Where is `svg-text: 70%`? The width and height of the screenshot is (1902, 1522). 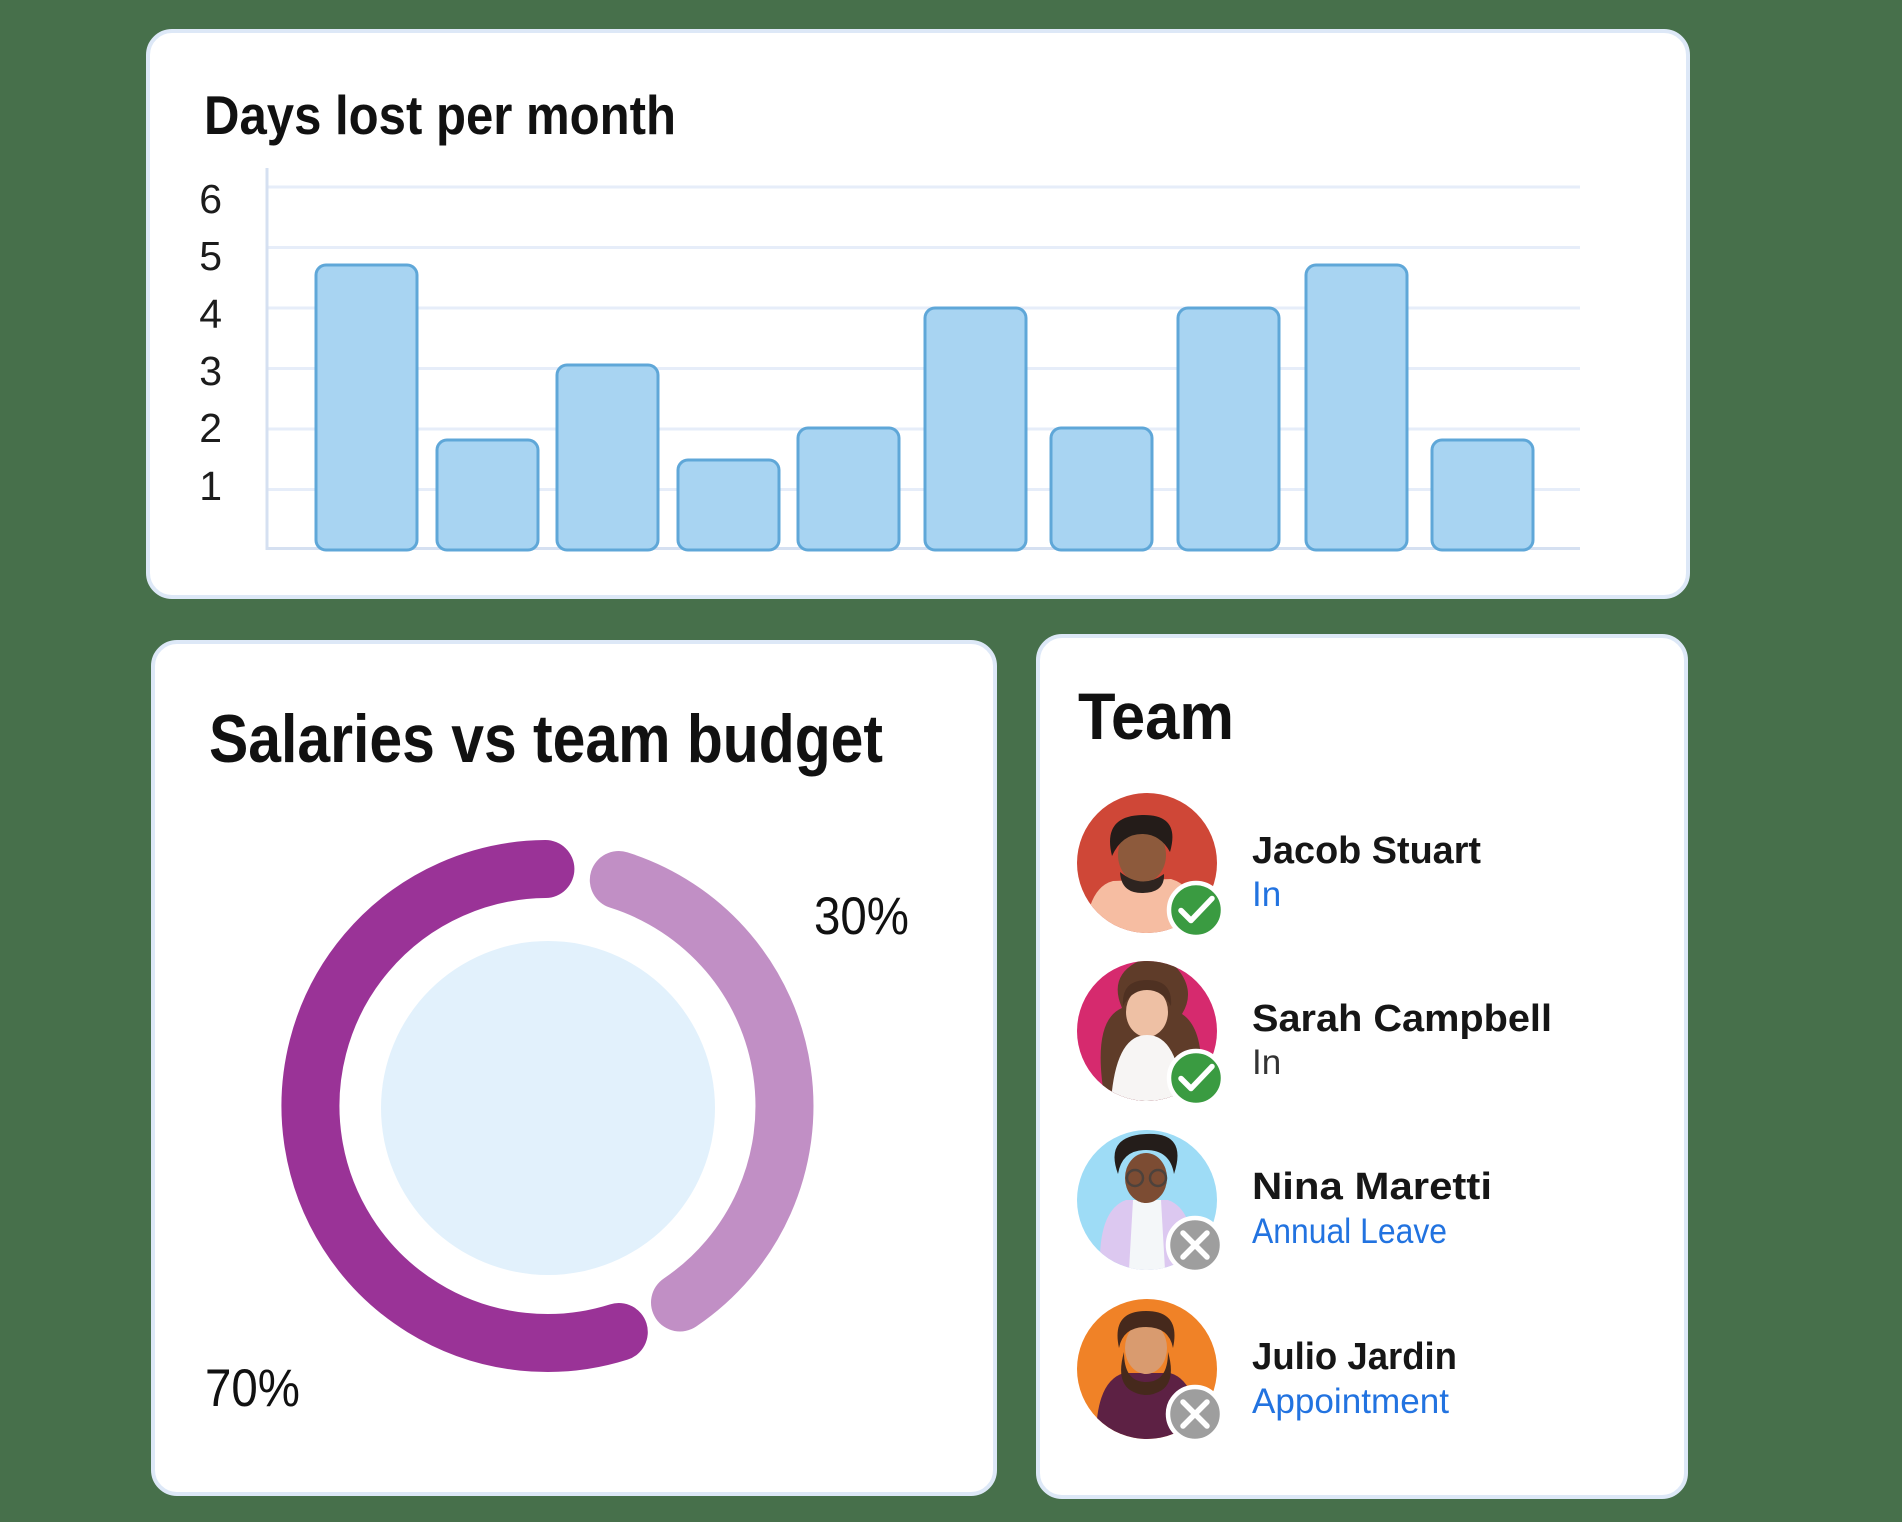 svg-text: 70% is located at coordinates (252, 1388).